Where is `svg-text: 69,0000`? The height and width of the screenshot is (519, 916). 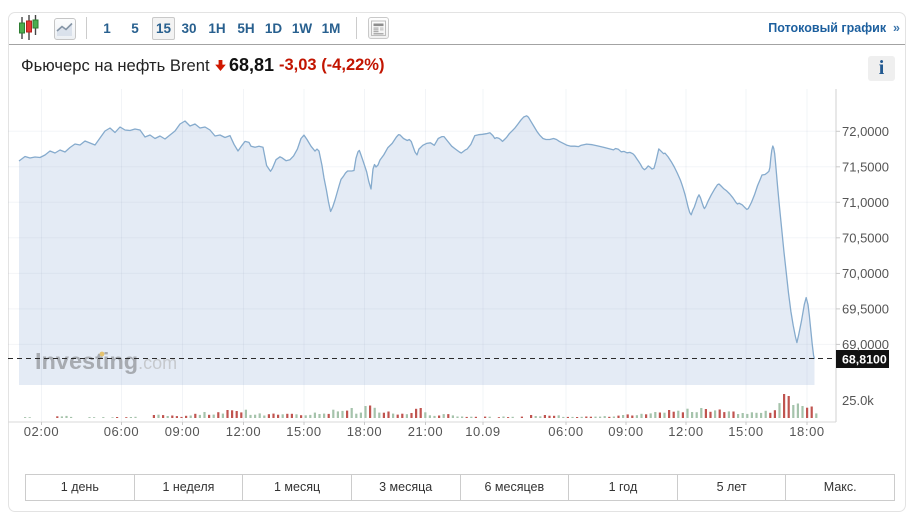 svg-text: 69,0000 is located at coordinates (865, 344).